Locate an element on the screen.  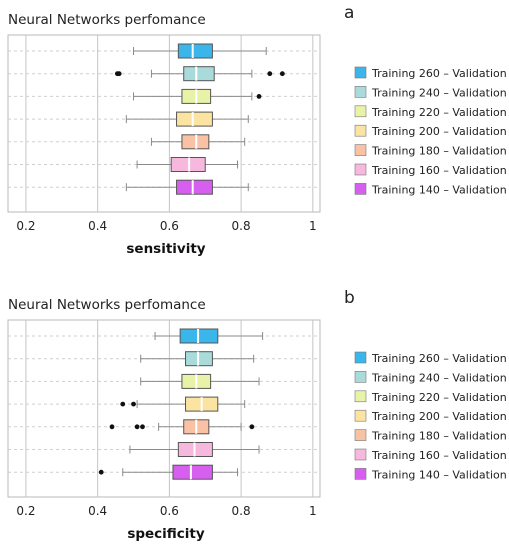
panel-letter: a is located at coordinates (349, 13).